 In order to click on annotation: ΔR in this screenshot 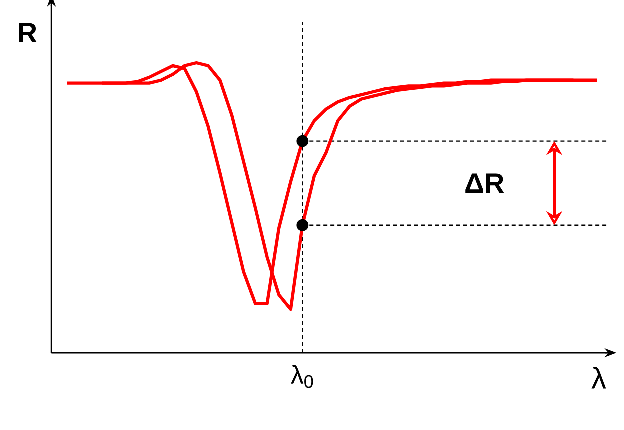, I will do `click(485, 183)`.